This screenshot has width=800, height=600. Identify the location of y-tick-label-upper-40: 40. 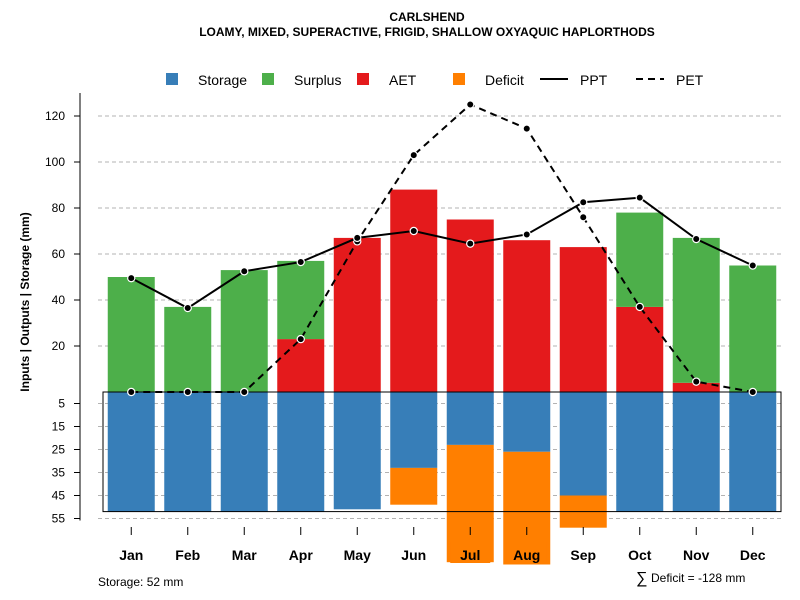
(59, 300).